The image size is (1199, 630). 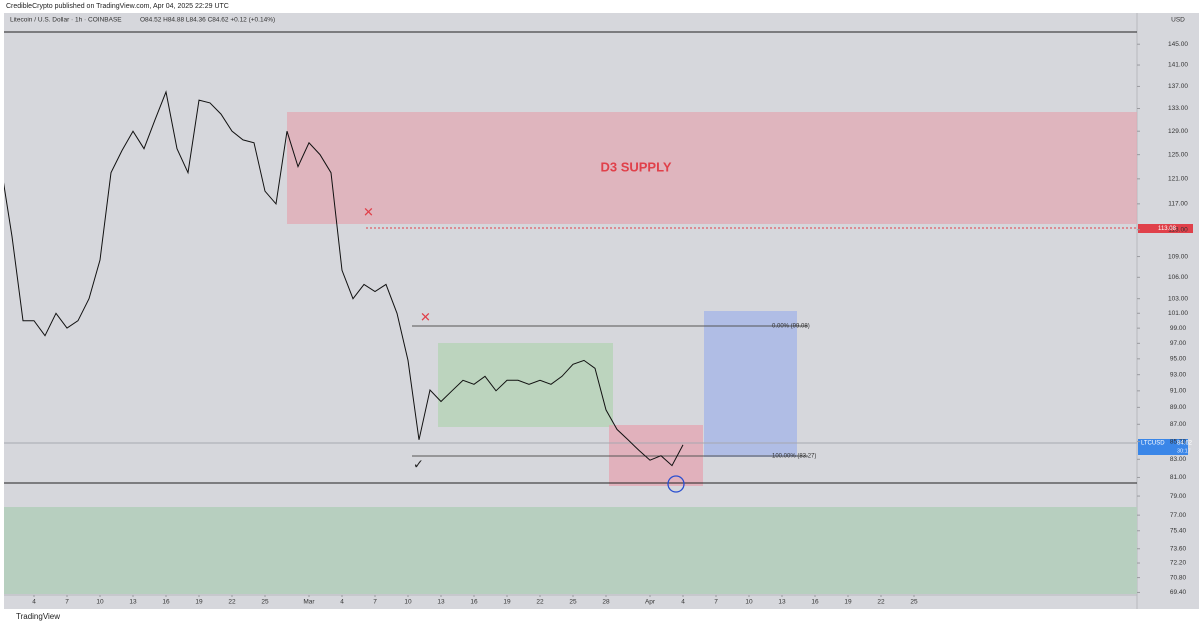 I want to click on circle-marker, so click(x=676, y=484).